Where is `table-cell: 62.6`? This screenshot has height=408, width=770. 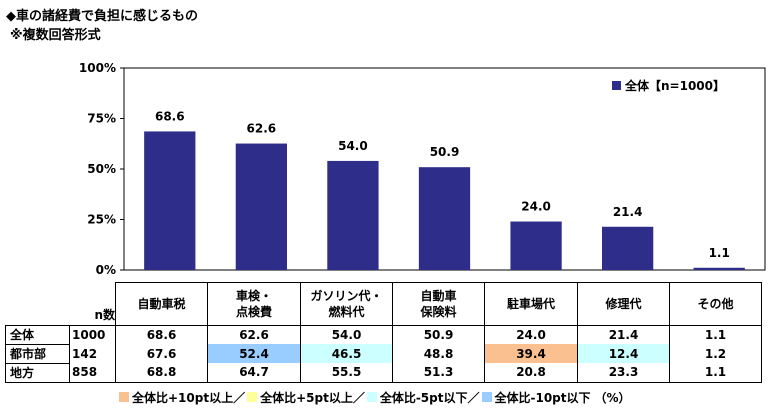
table-cell: 62.6 is located at coordinates (254, 334).